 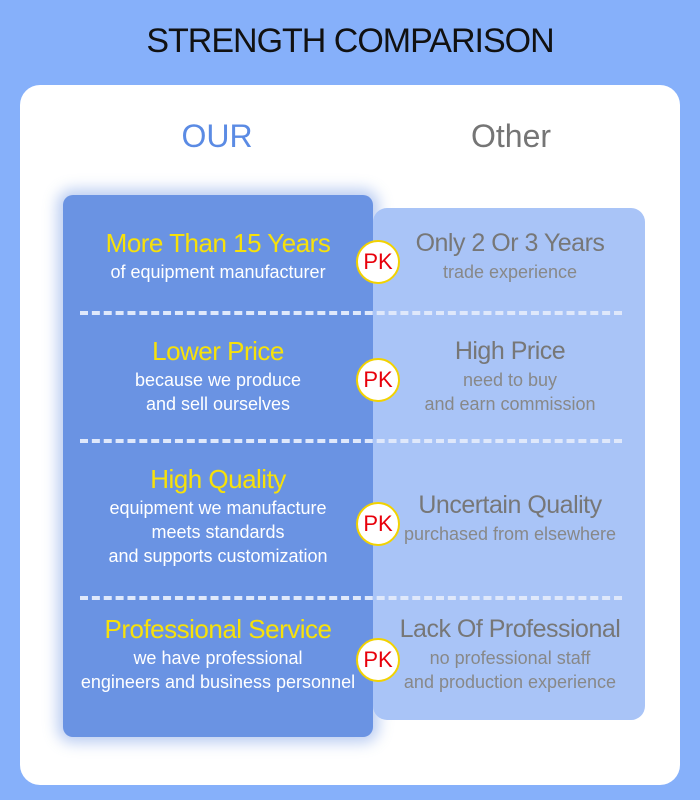 I want to click on ours-description: of equipment manufacturer, so click(x=218, y=272).